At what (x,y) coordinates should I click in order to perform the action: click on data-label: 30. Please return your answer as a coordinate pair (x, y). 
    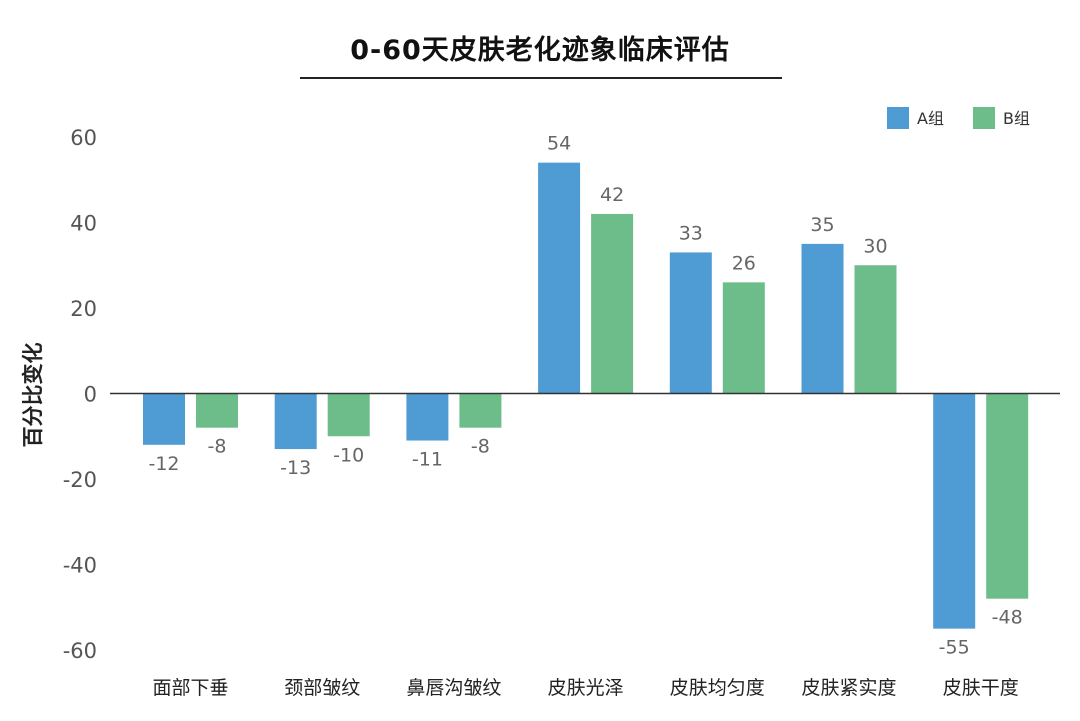
    Looking at the image, I should click on (875, 246).